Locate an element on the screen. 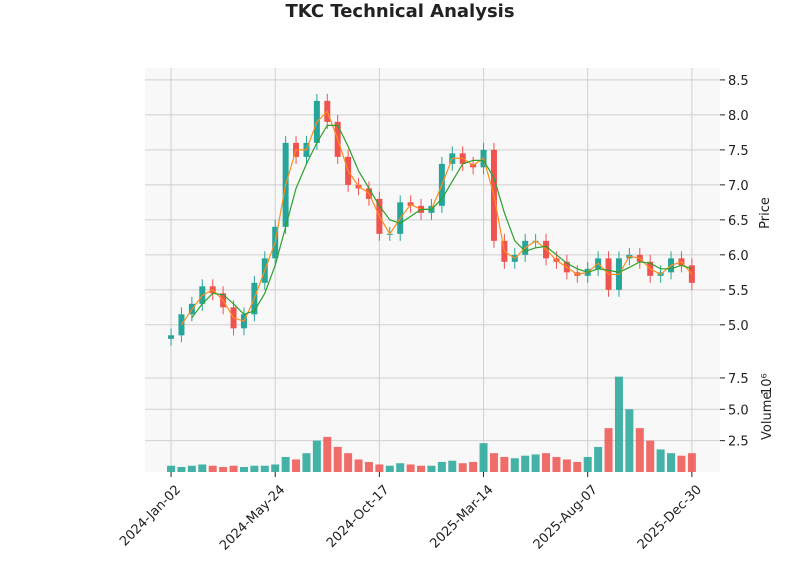 The height and width of the screenshot is (575, 800). y-tick-label: 2.5 is located at coordinates (738, 442).